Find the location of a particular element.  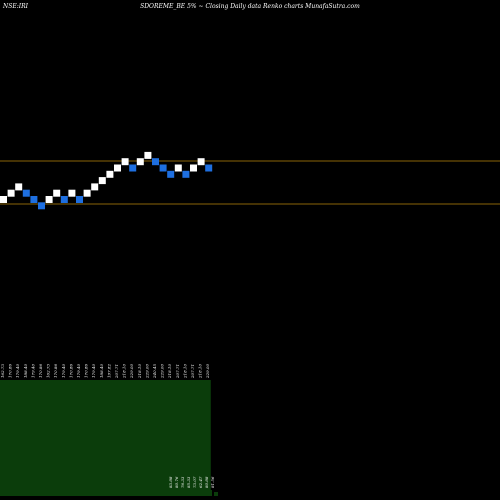

price-label: 240.45 is located at coordinates (154, 371).